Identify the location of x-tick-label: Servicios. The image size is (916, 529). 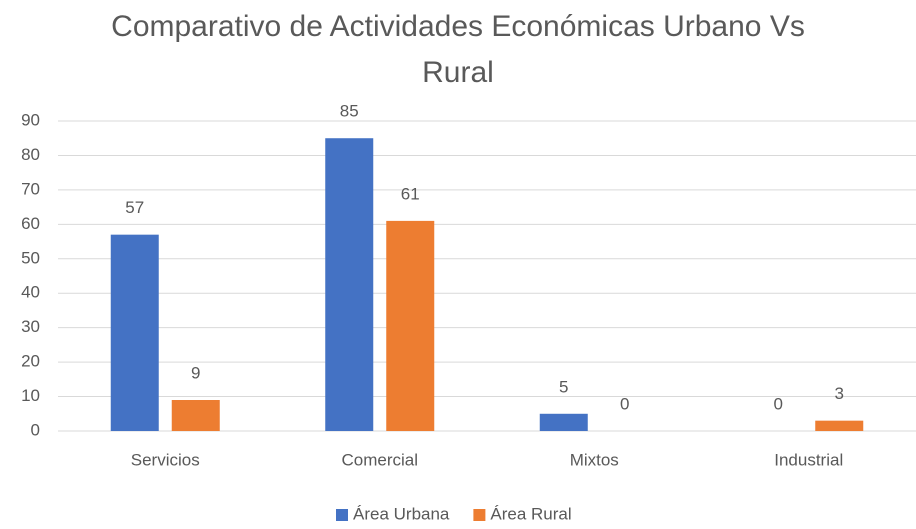
(165, 459).